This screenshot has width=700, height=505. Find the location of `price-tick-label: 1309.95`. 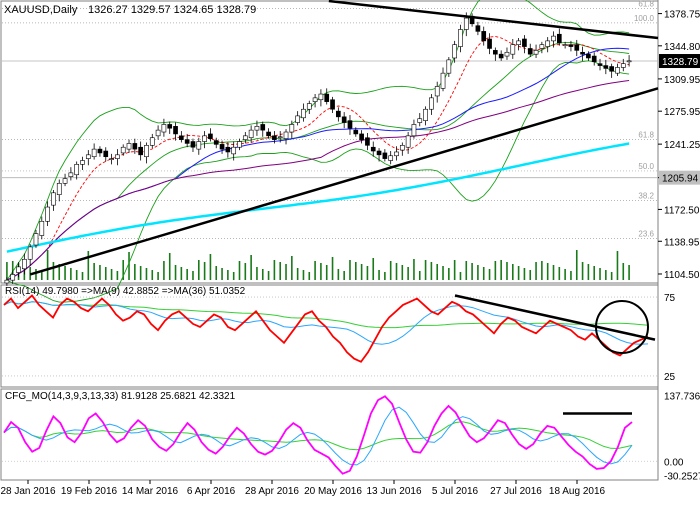

price-tick-label: 1309.95 is located at coordinates (682, 80).